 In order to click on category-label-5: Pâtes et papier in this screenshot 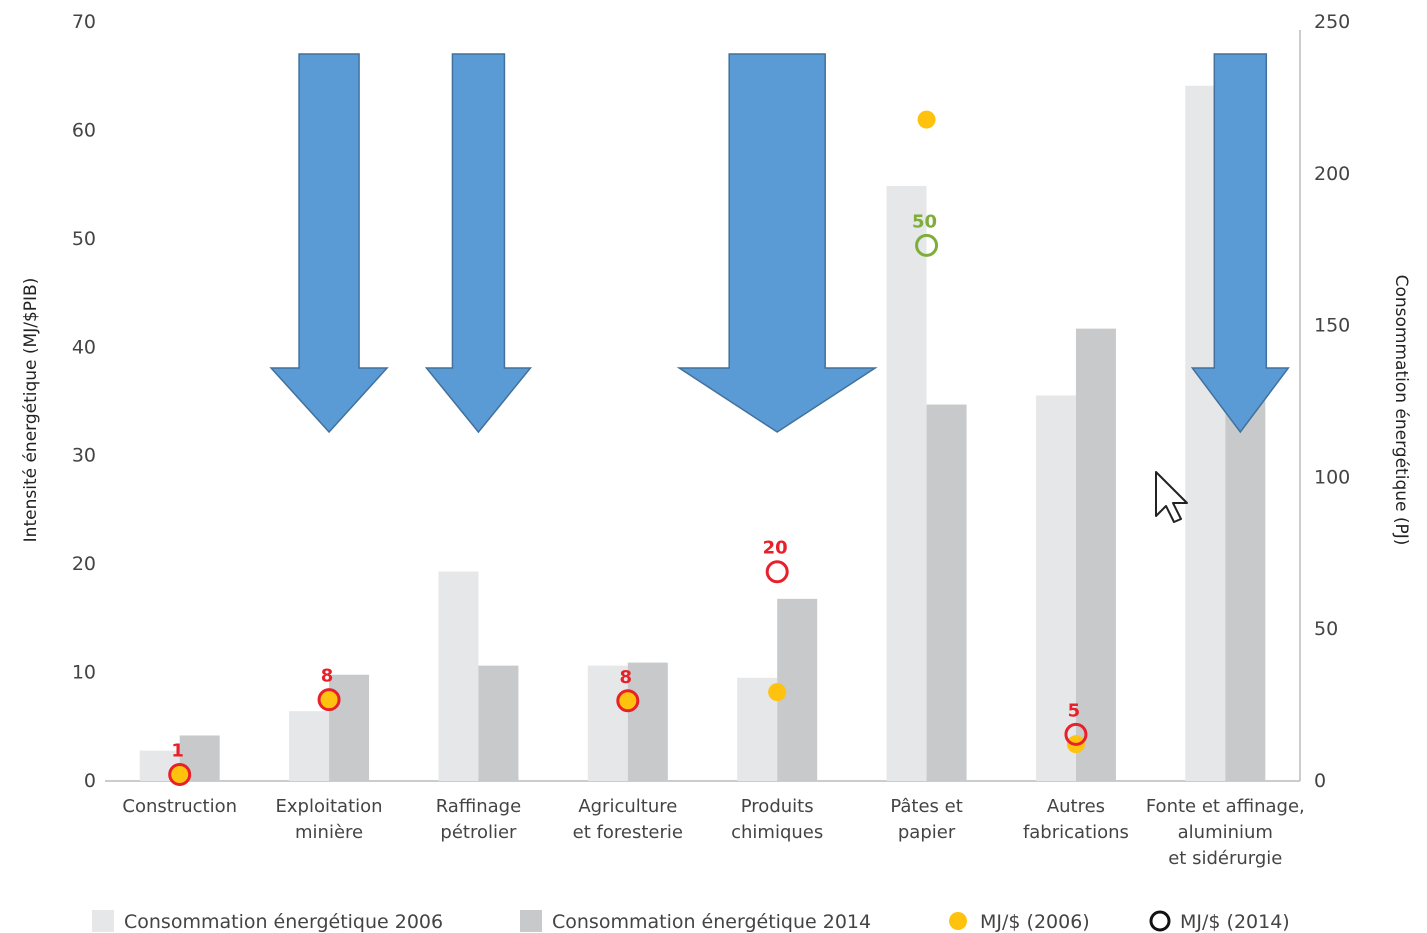, I will do `click(926, 819)`.